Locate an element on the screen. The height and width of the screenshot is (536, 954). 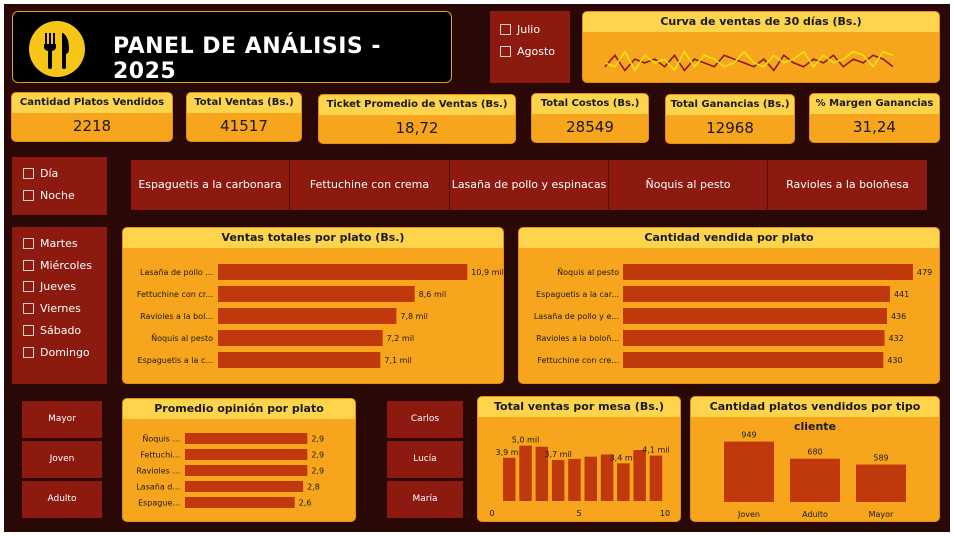
weekday-option: Jueves is located at coordinates (49, 286).